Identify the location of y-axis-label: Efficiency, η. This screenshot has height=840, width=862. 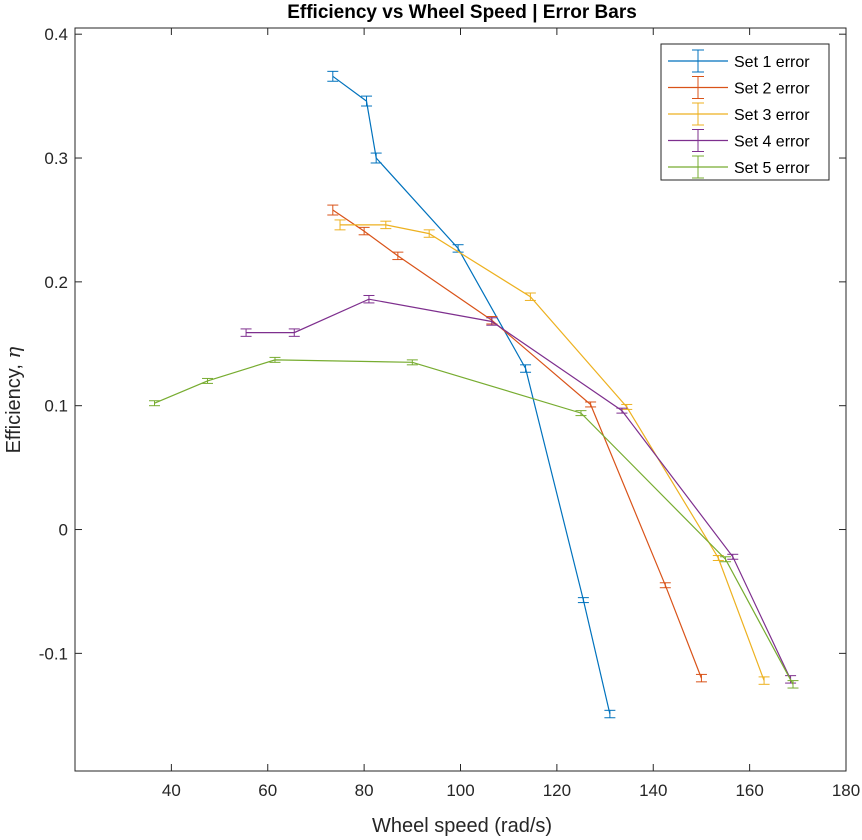
(13, 400).